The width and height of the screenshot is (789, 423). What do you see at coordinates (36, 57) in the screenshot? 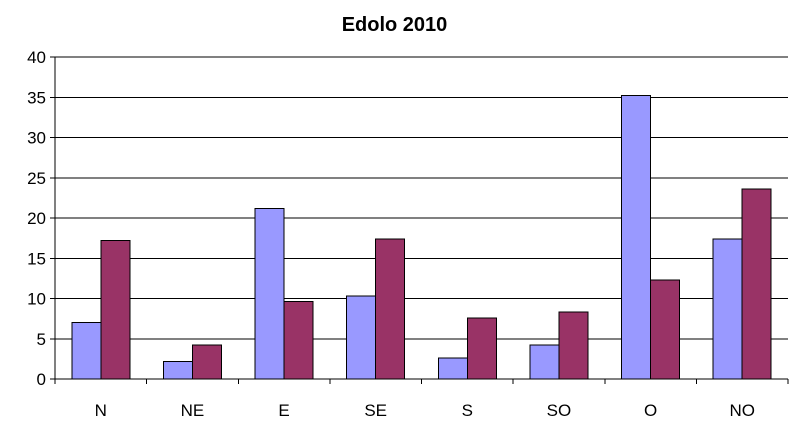
I see `y-tick-label: 40` at bounding box center [36, 57].